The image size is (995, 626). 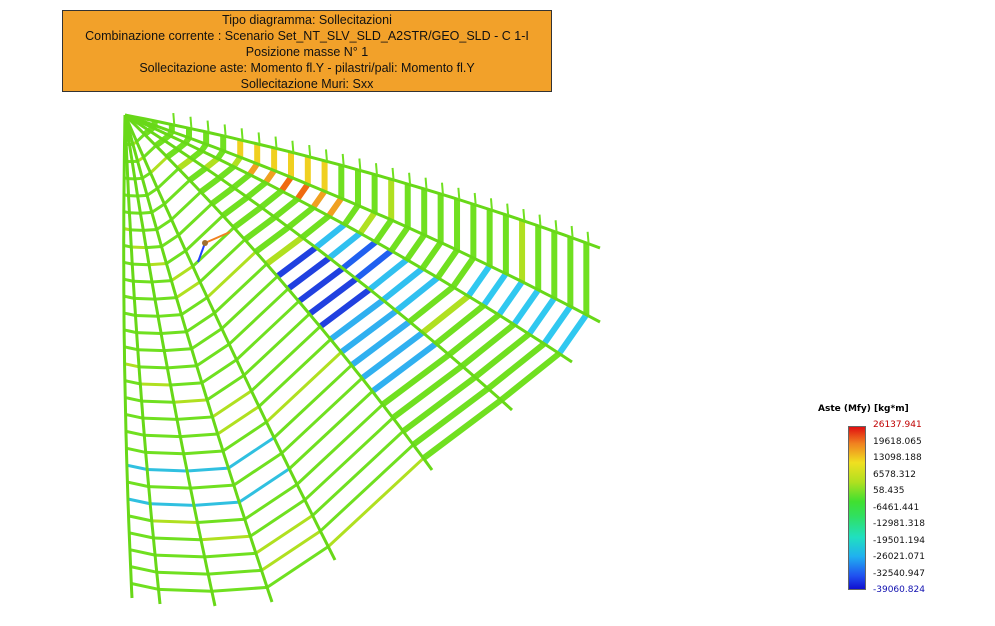 I want to click on legend-label: 6578.312, so click(x=894, y=474).